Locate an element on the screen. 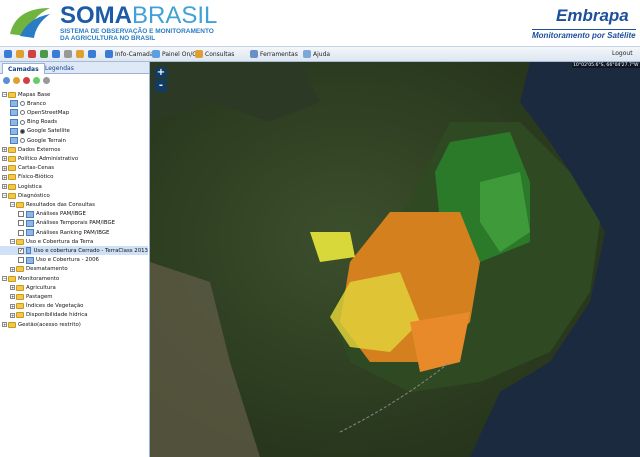 This screenshot has height=457, width=640. node-label: OpenStreetMap is located at coordinates (48, 112).